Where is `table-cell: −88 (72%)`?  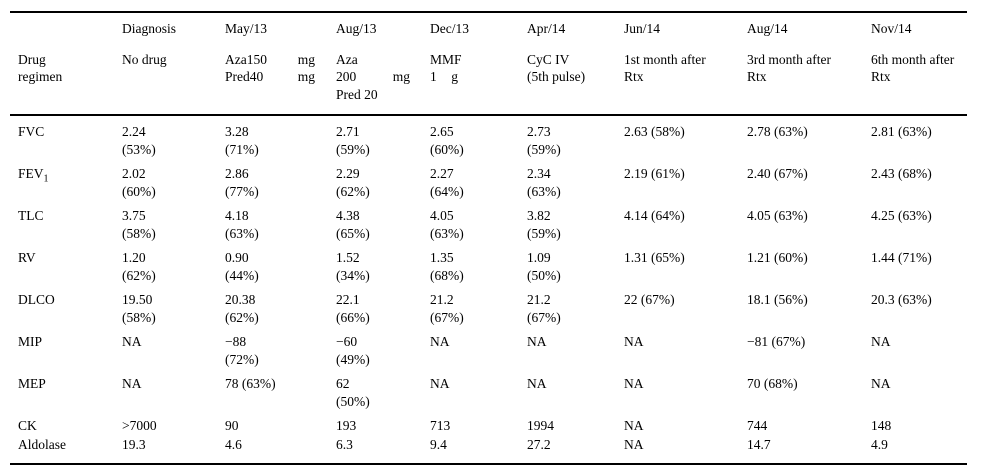 table-cell: −88 (72%) is located at coordinates (242, 350).